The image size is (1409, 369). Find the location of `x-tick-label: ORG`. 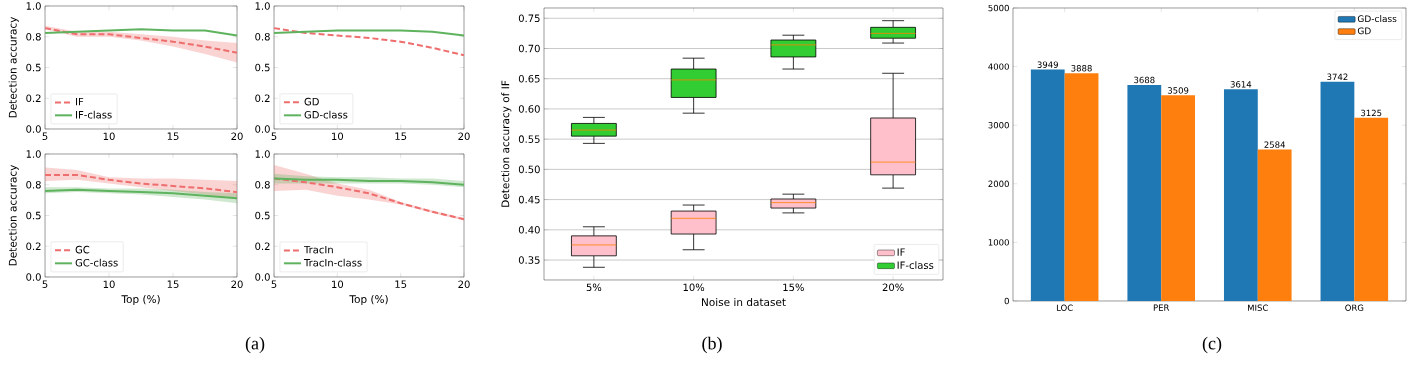

x-tick-label: ORG is located at coordinates (1354, 307).